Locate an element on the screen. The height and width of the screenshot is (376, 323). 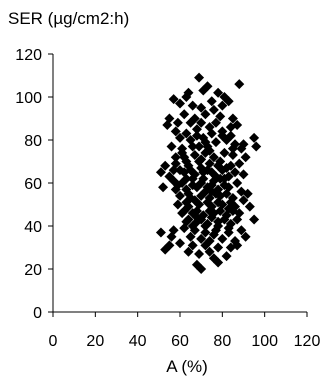
x-tick-label: 120 is located at coordinates (307, 341).